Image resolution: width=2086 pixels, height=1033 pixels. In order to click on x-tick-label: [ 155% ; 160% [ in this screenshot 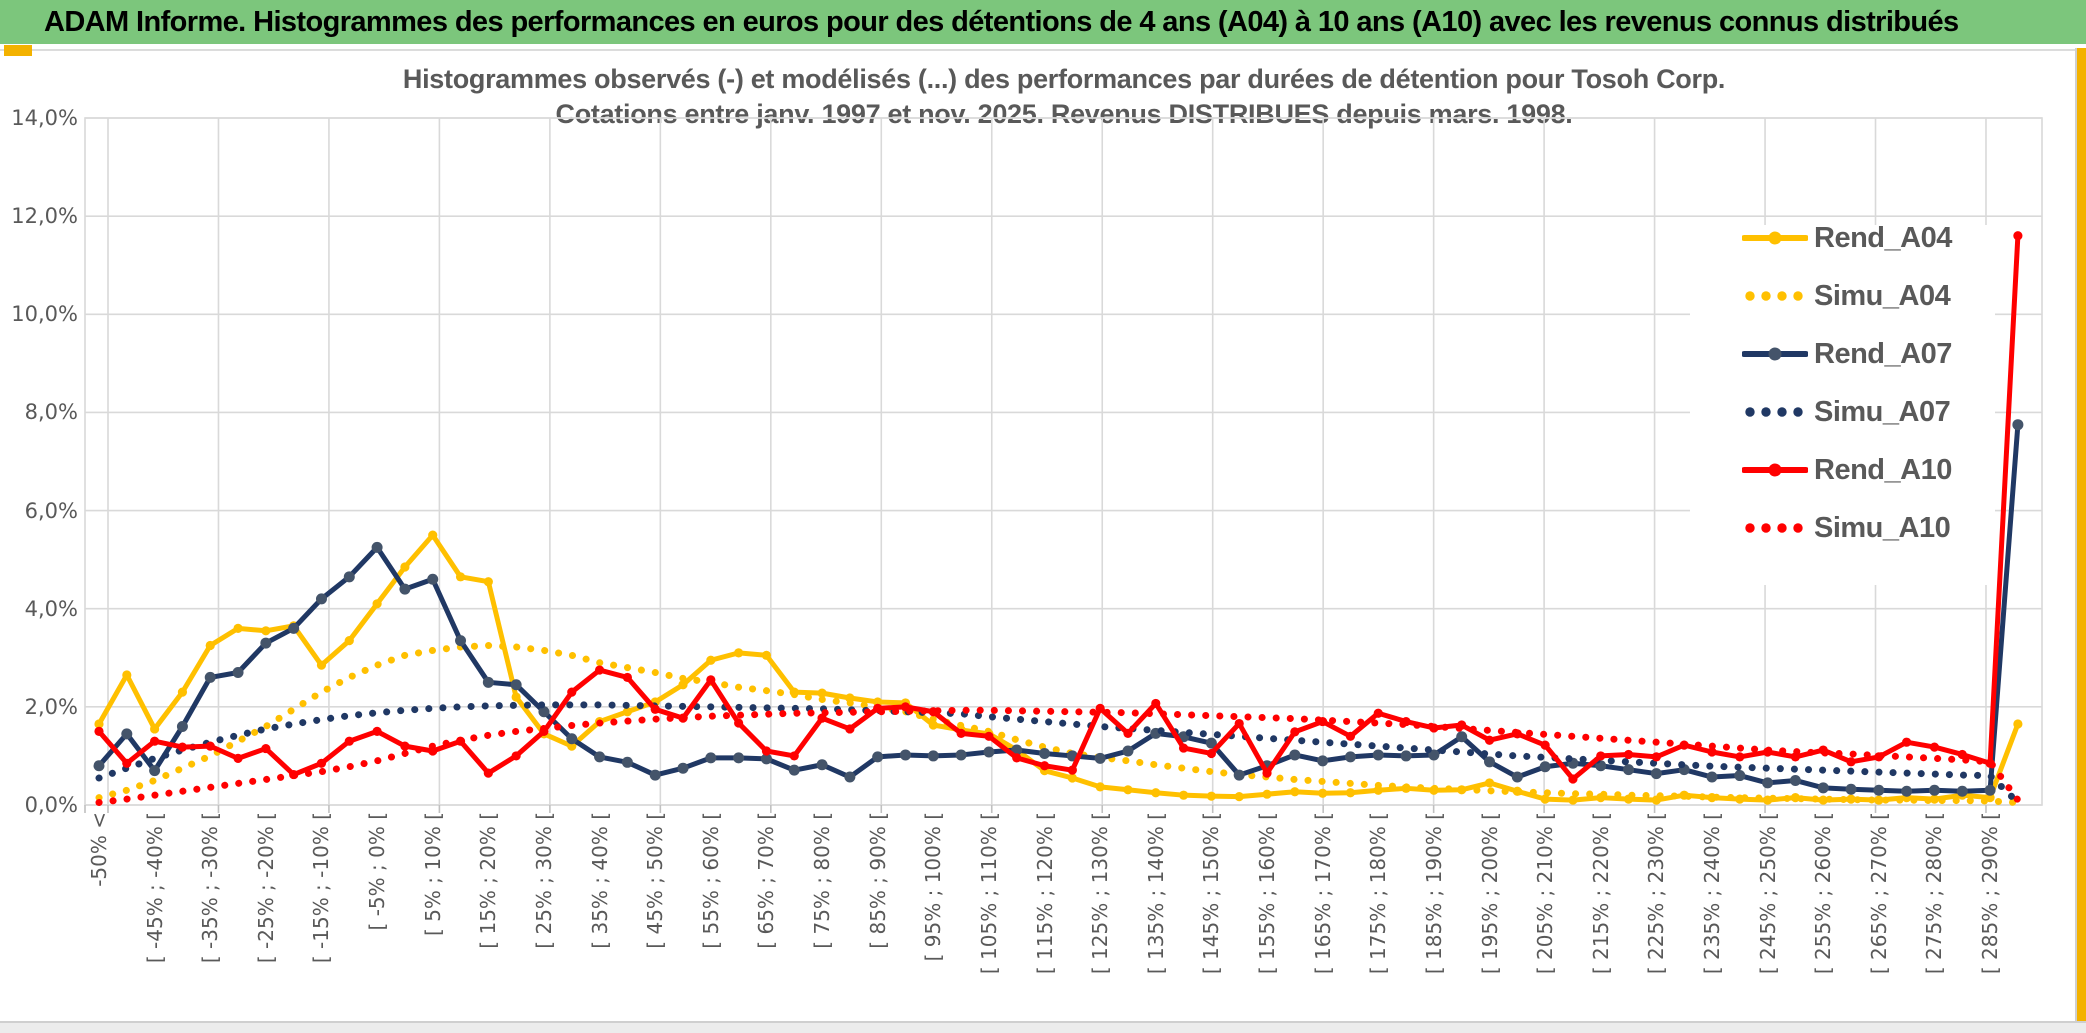, I will do `click(1267, 893)`.